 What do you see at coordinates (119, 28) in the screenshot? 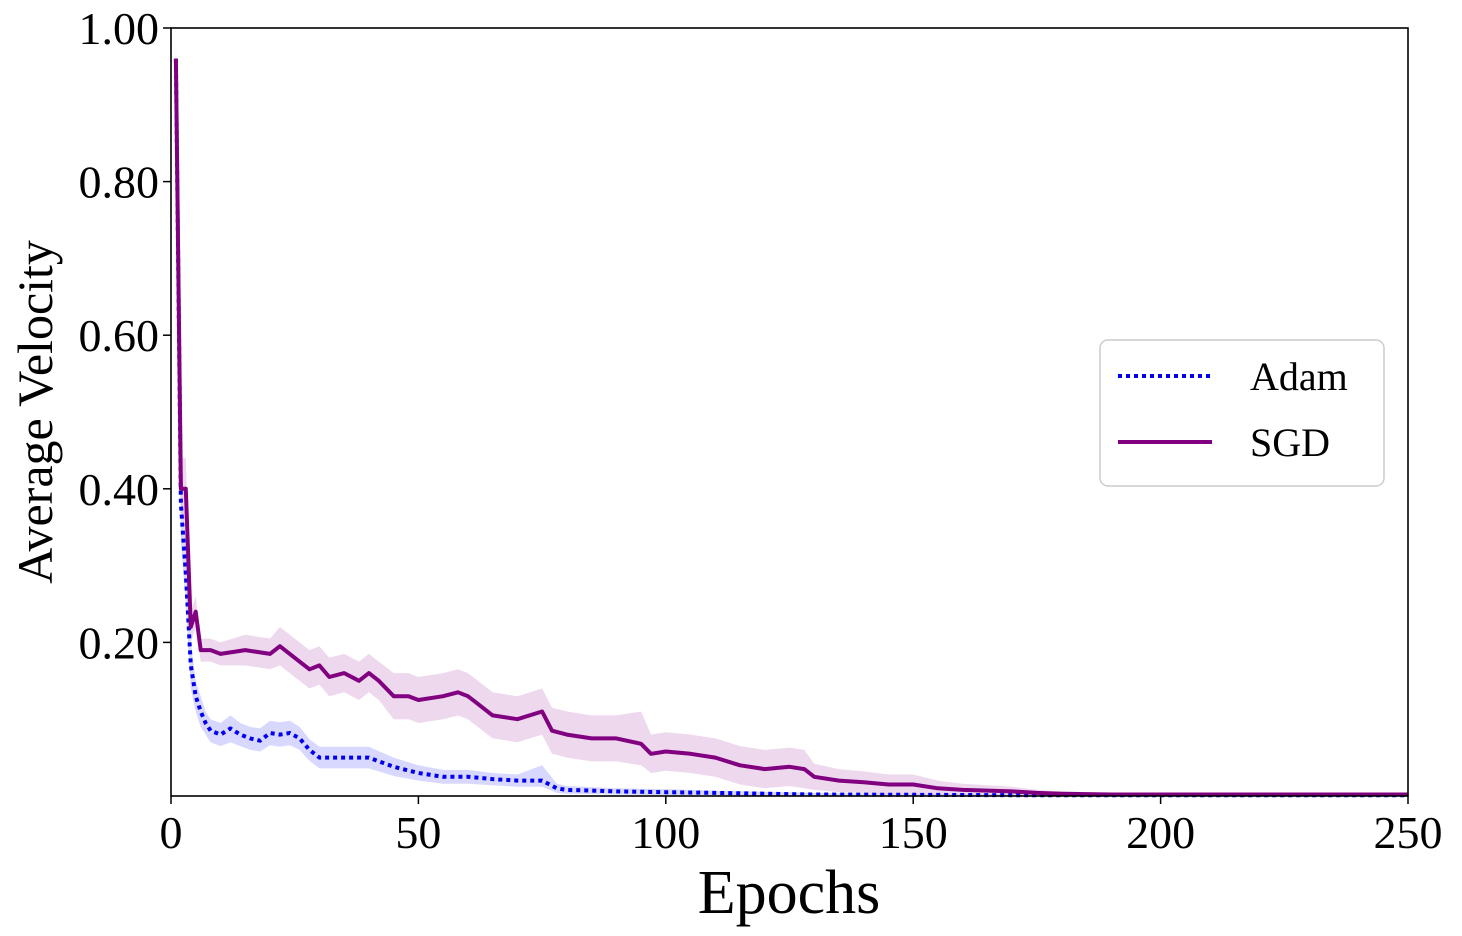
I see `y-tick-label: 1.00` at bounding box center [119, 28].